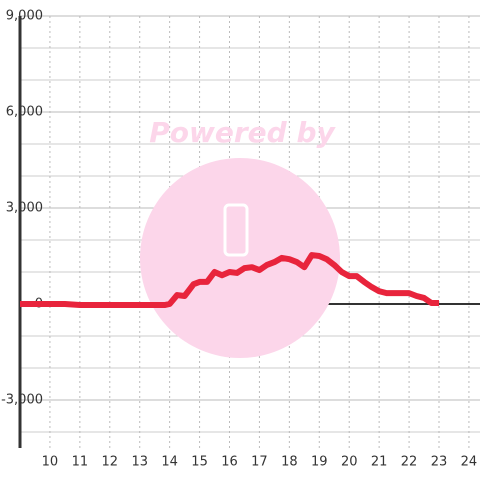  I want to click on x-tick-label: 24, so click(469, 462).